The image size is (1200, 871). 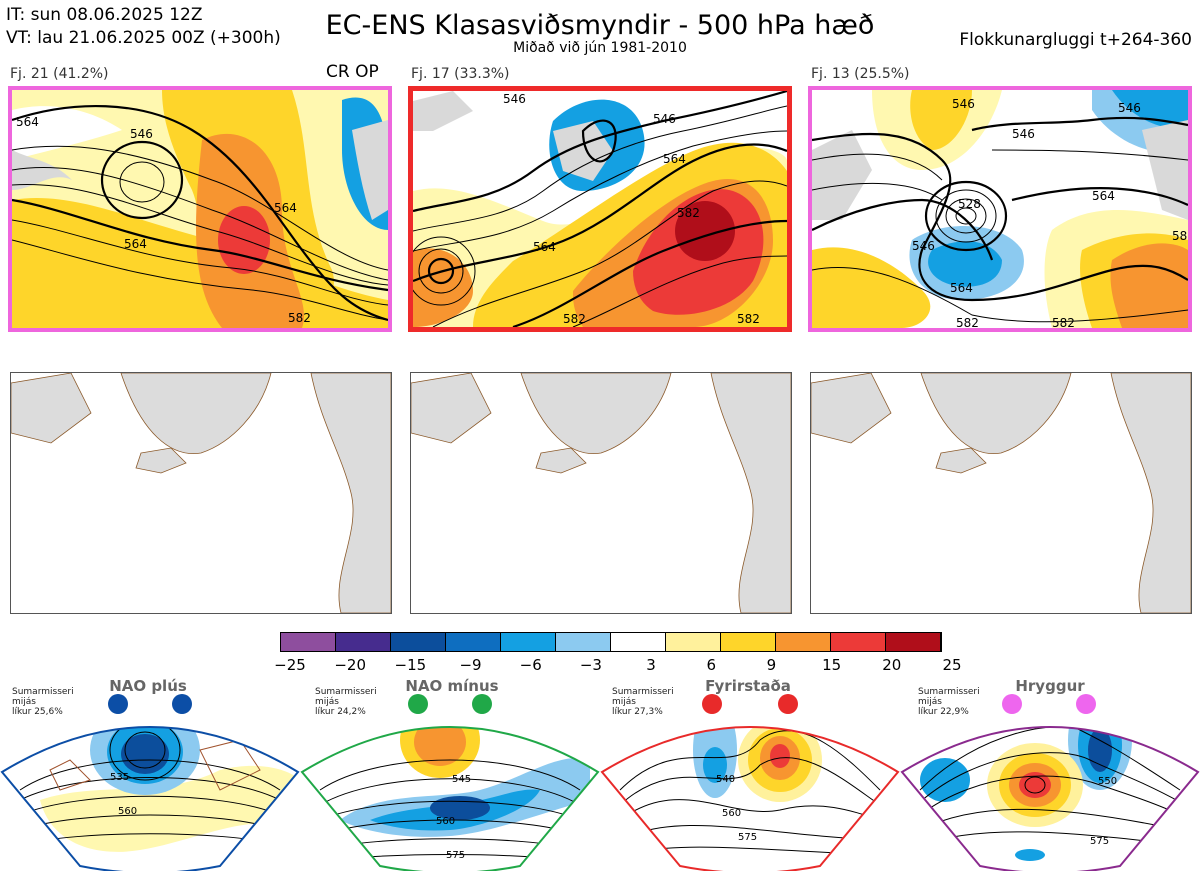 What do you see at coordinates (943, 712) in the screenshot?
I see `stat-line: líkur 22,9%` at bounding box center [943, 712].